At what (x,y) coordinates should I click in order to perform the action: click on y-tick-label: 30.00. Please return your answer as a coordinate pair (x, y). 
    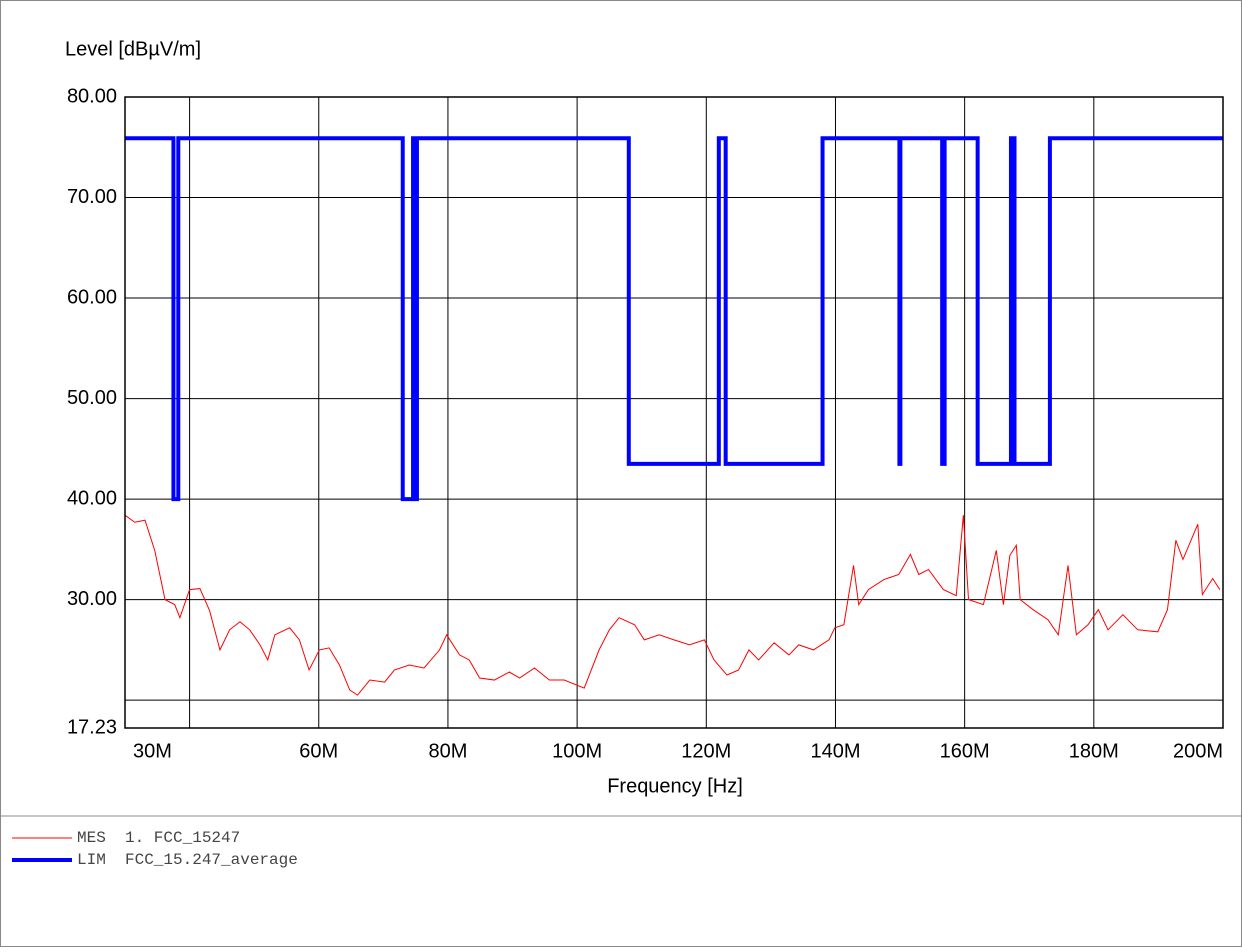
    Looking at the image, I should click on (92, 599).